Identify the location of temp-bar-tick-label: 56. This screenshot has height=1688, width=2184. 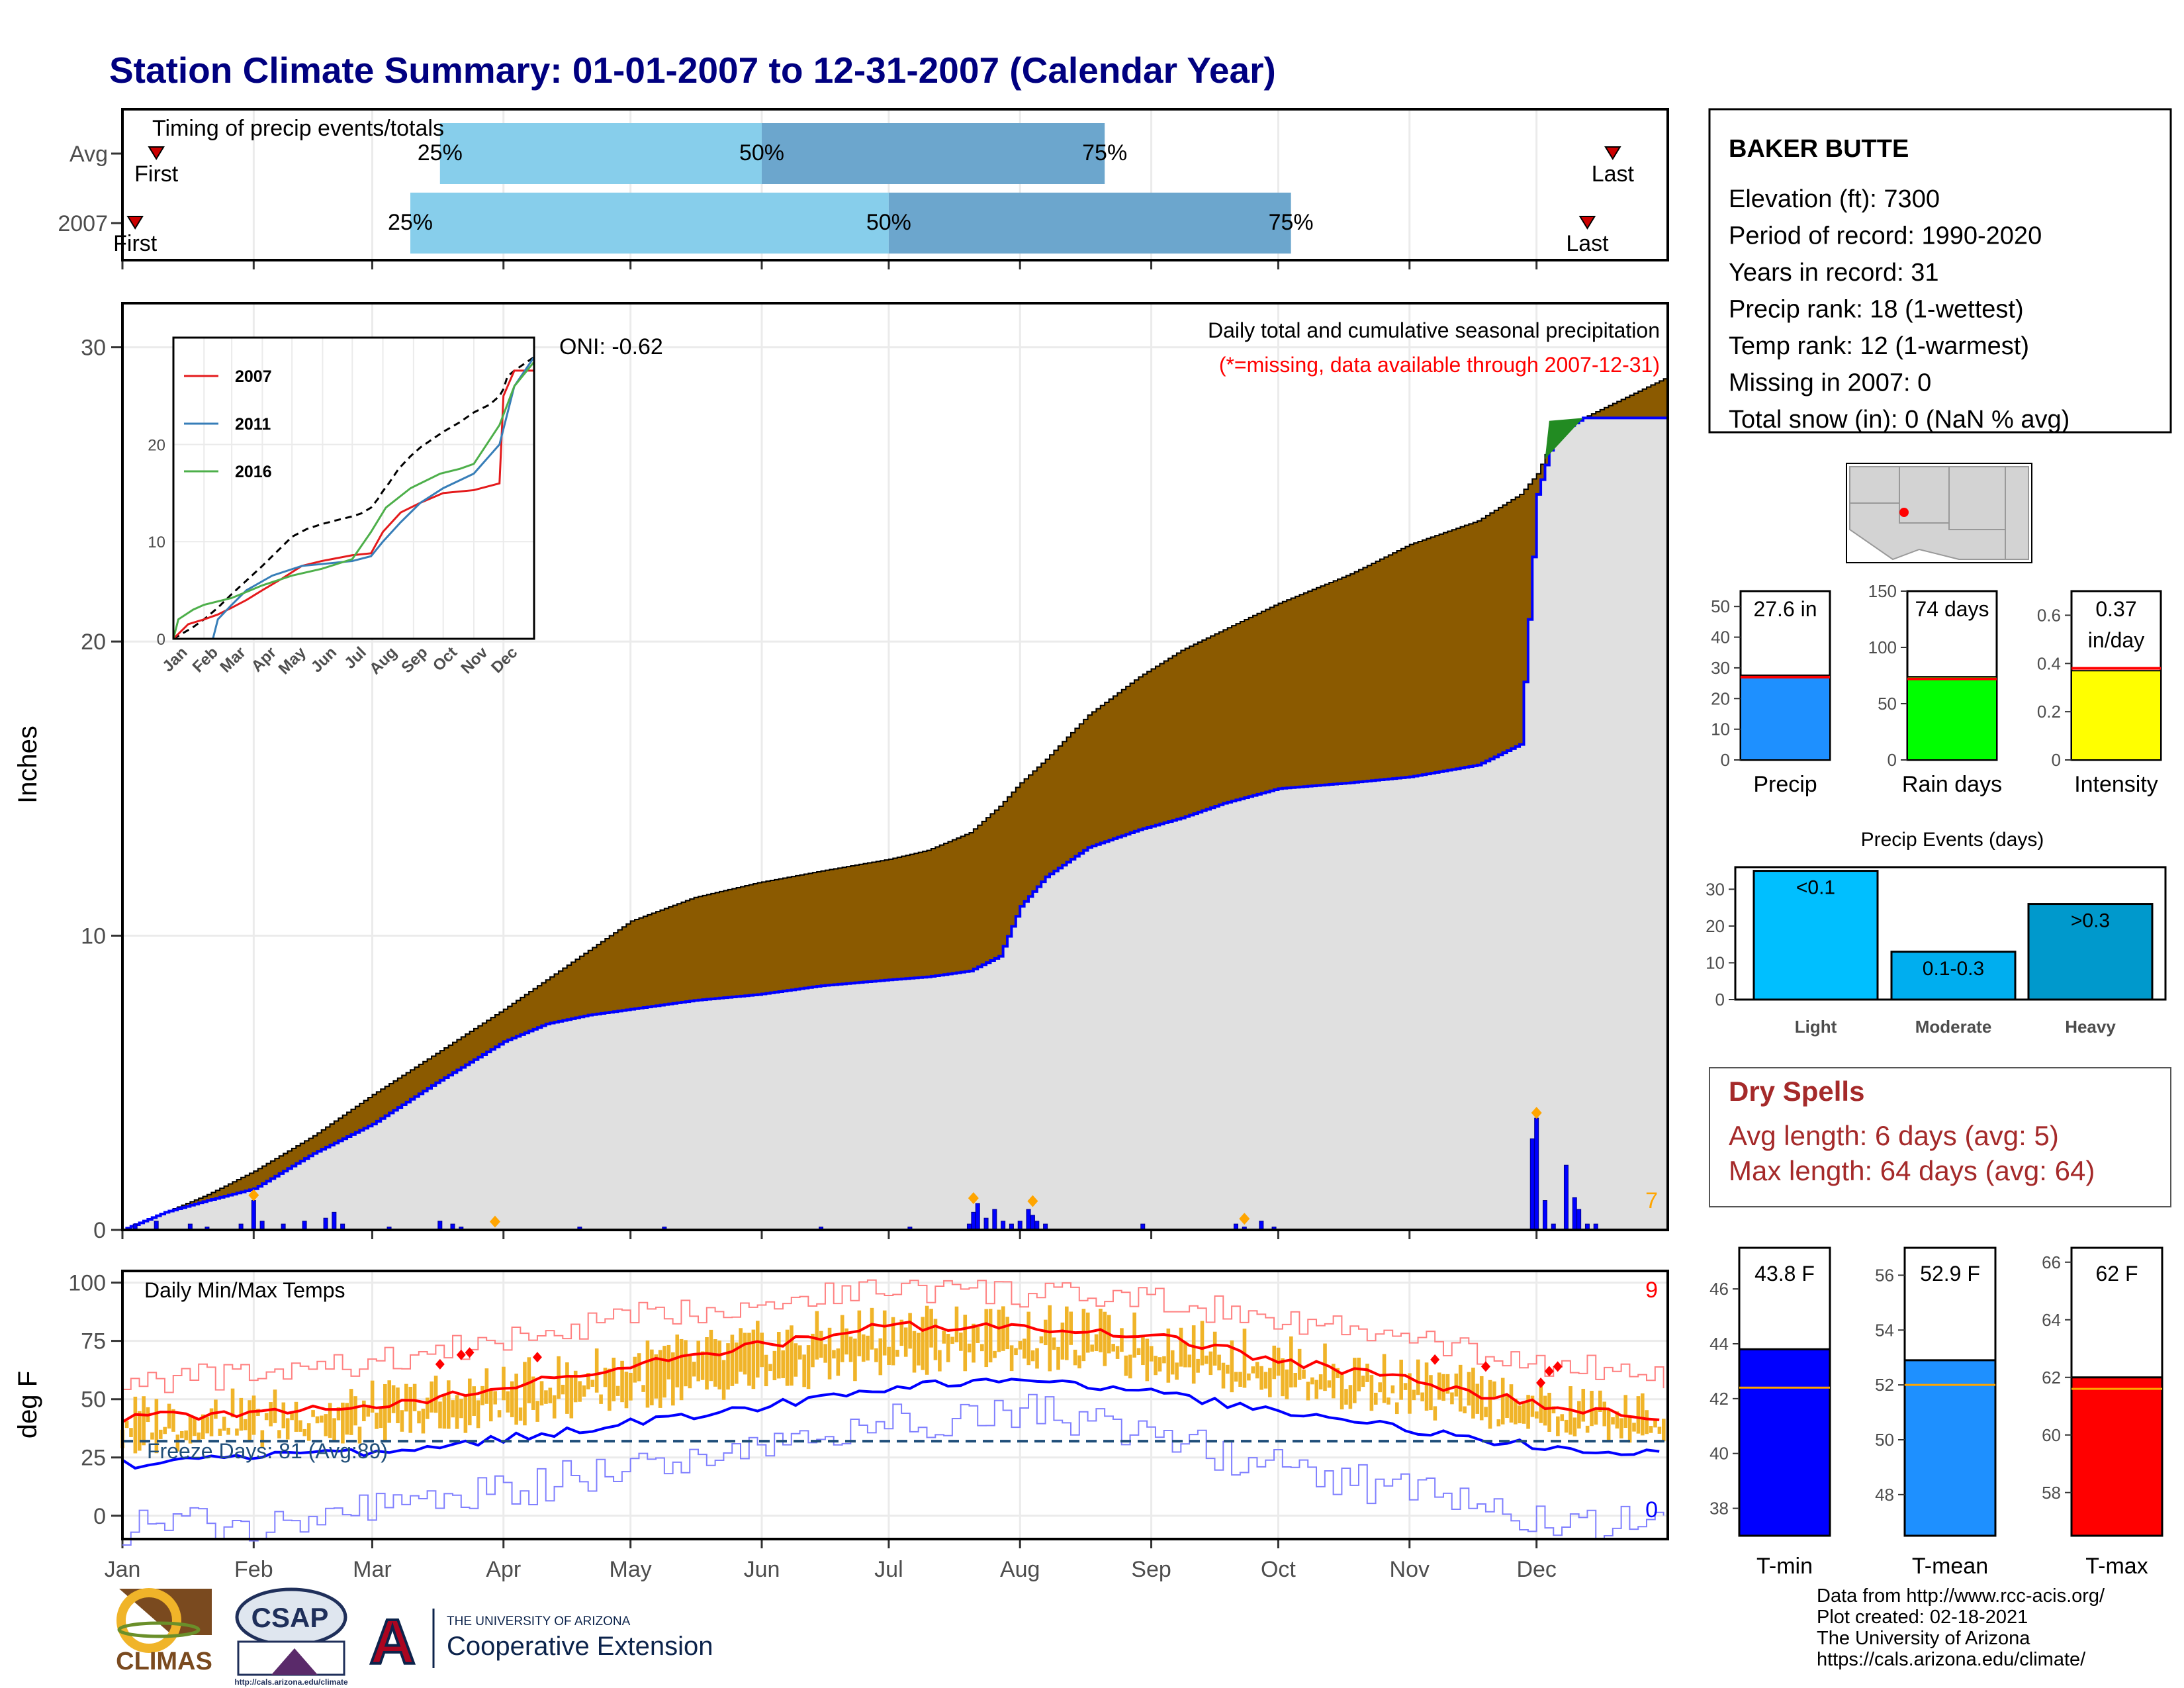
(1885, 1275).